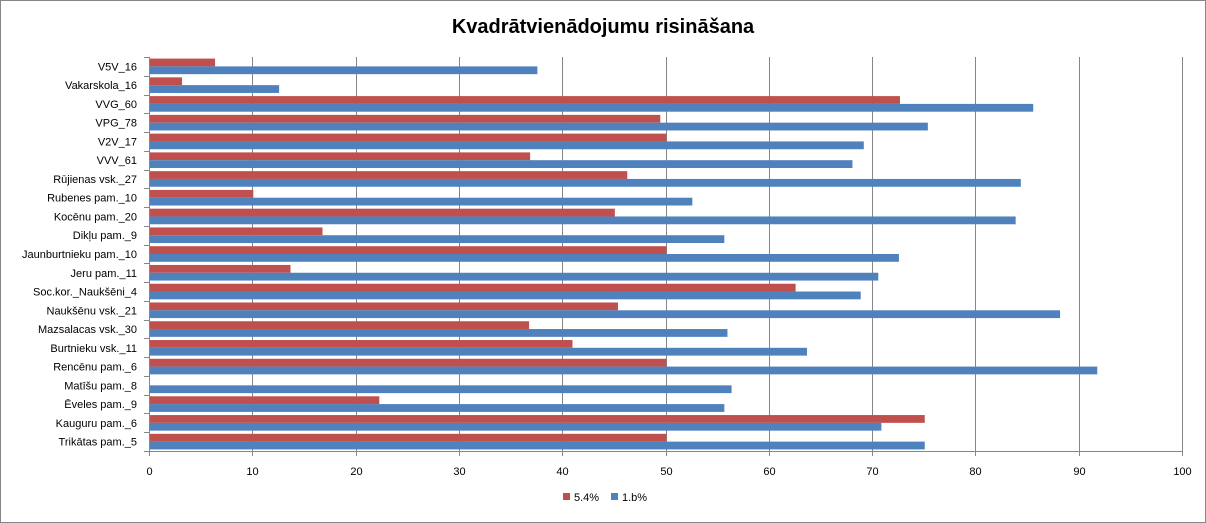 The width and height of the screenshot is (1206, 523). Describe the element at coordinates (117, 161) in the screenshot. I see `category-label: VVV_61` at that location.